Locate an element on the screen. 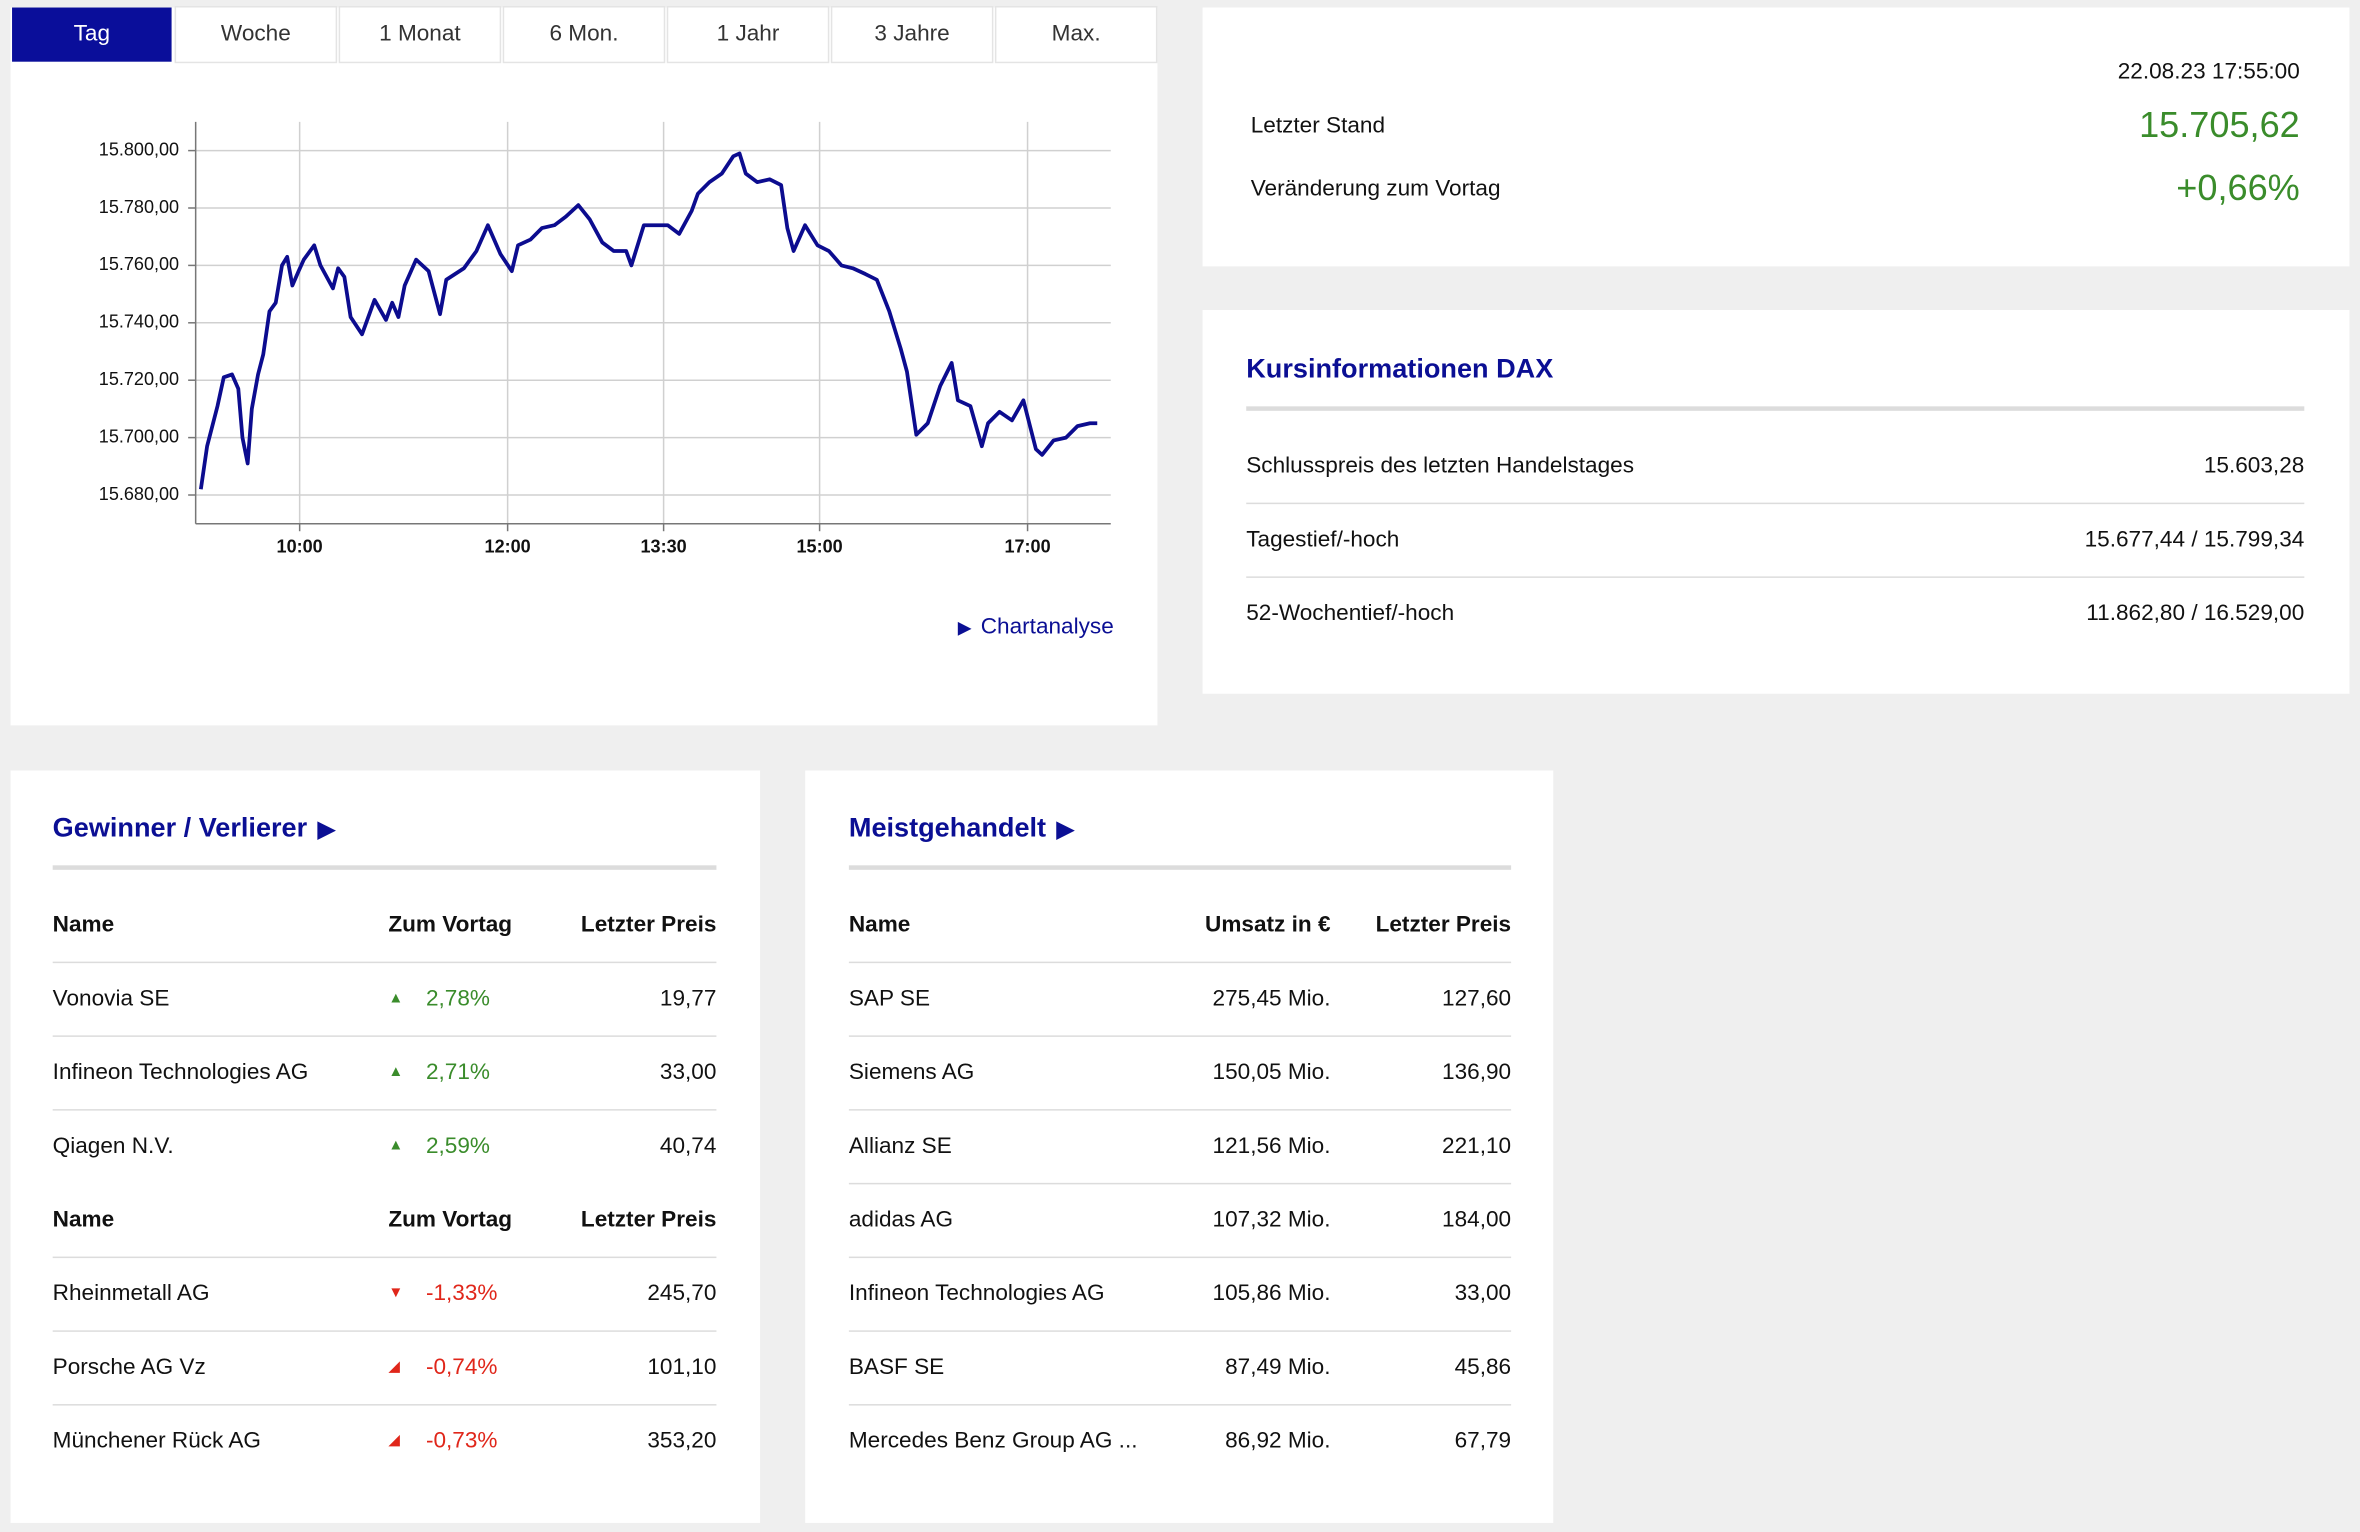 The image size is (2360, 1532). price: 67,79 is located at coordinates (1483, 1441).